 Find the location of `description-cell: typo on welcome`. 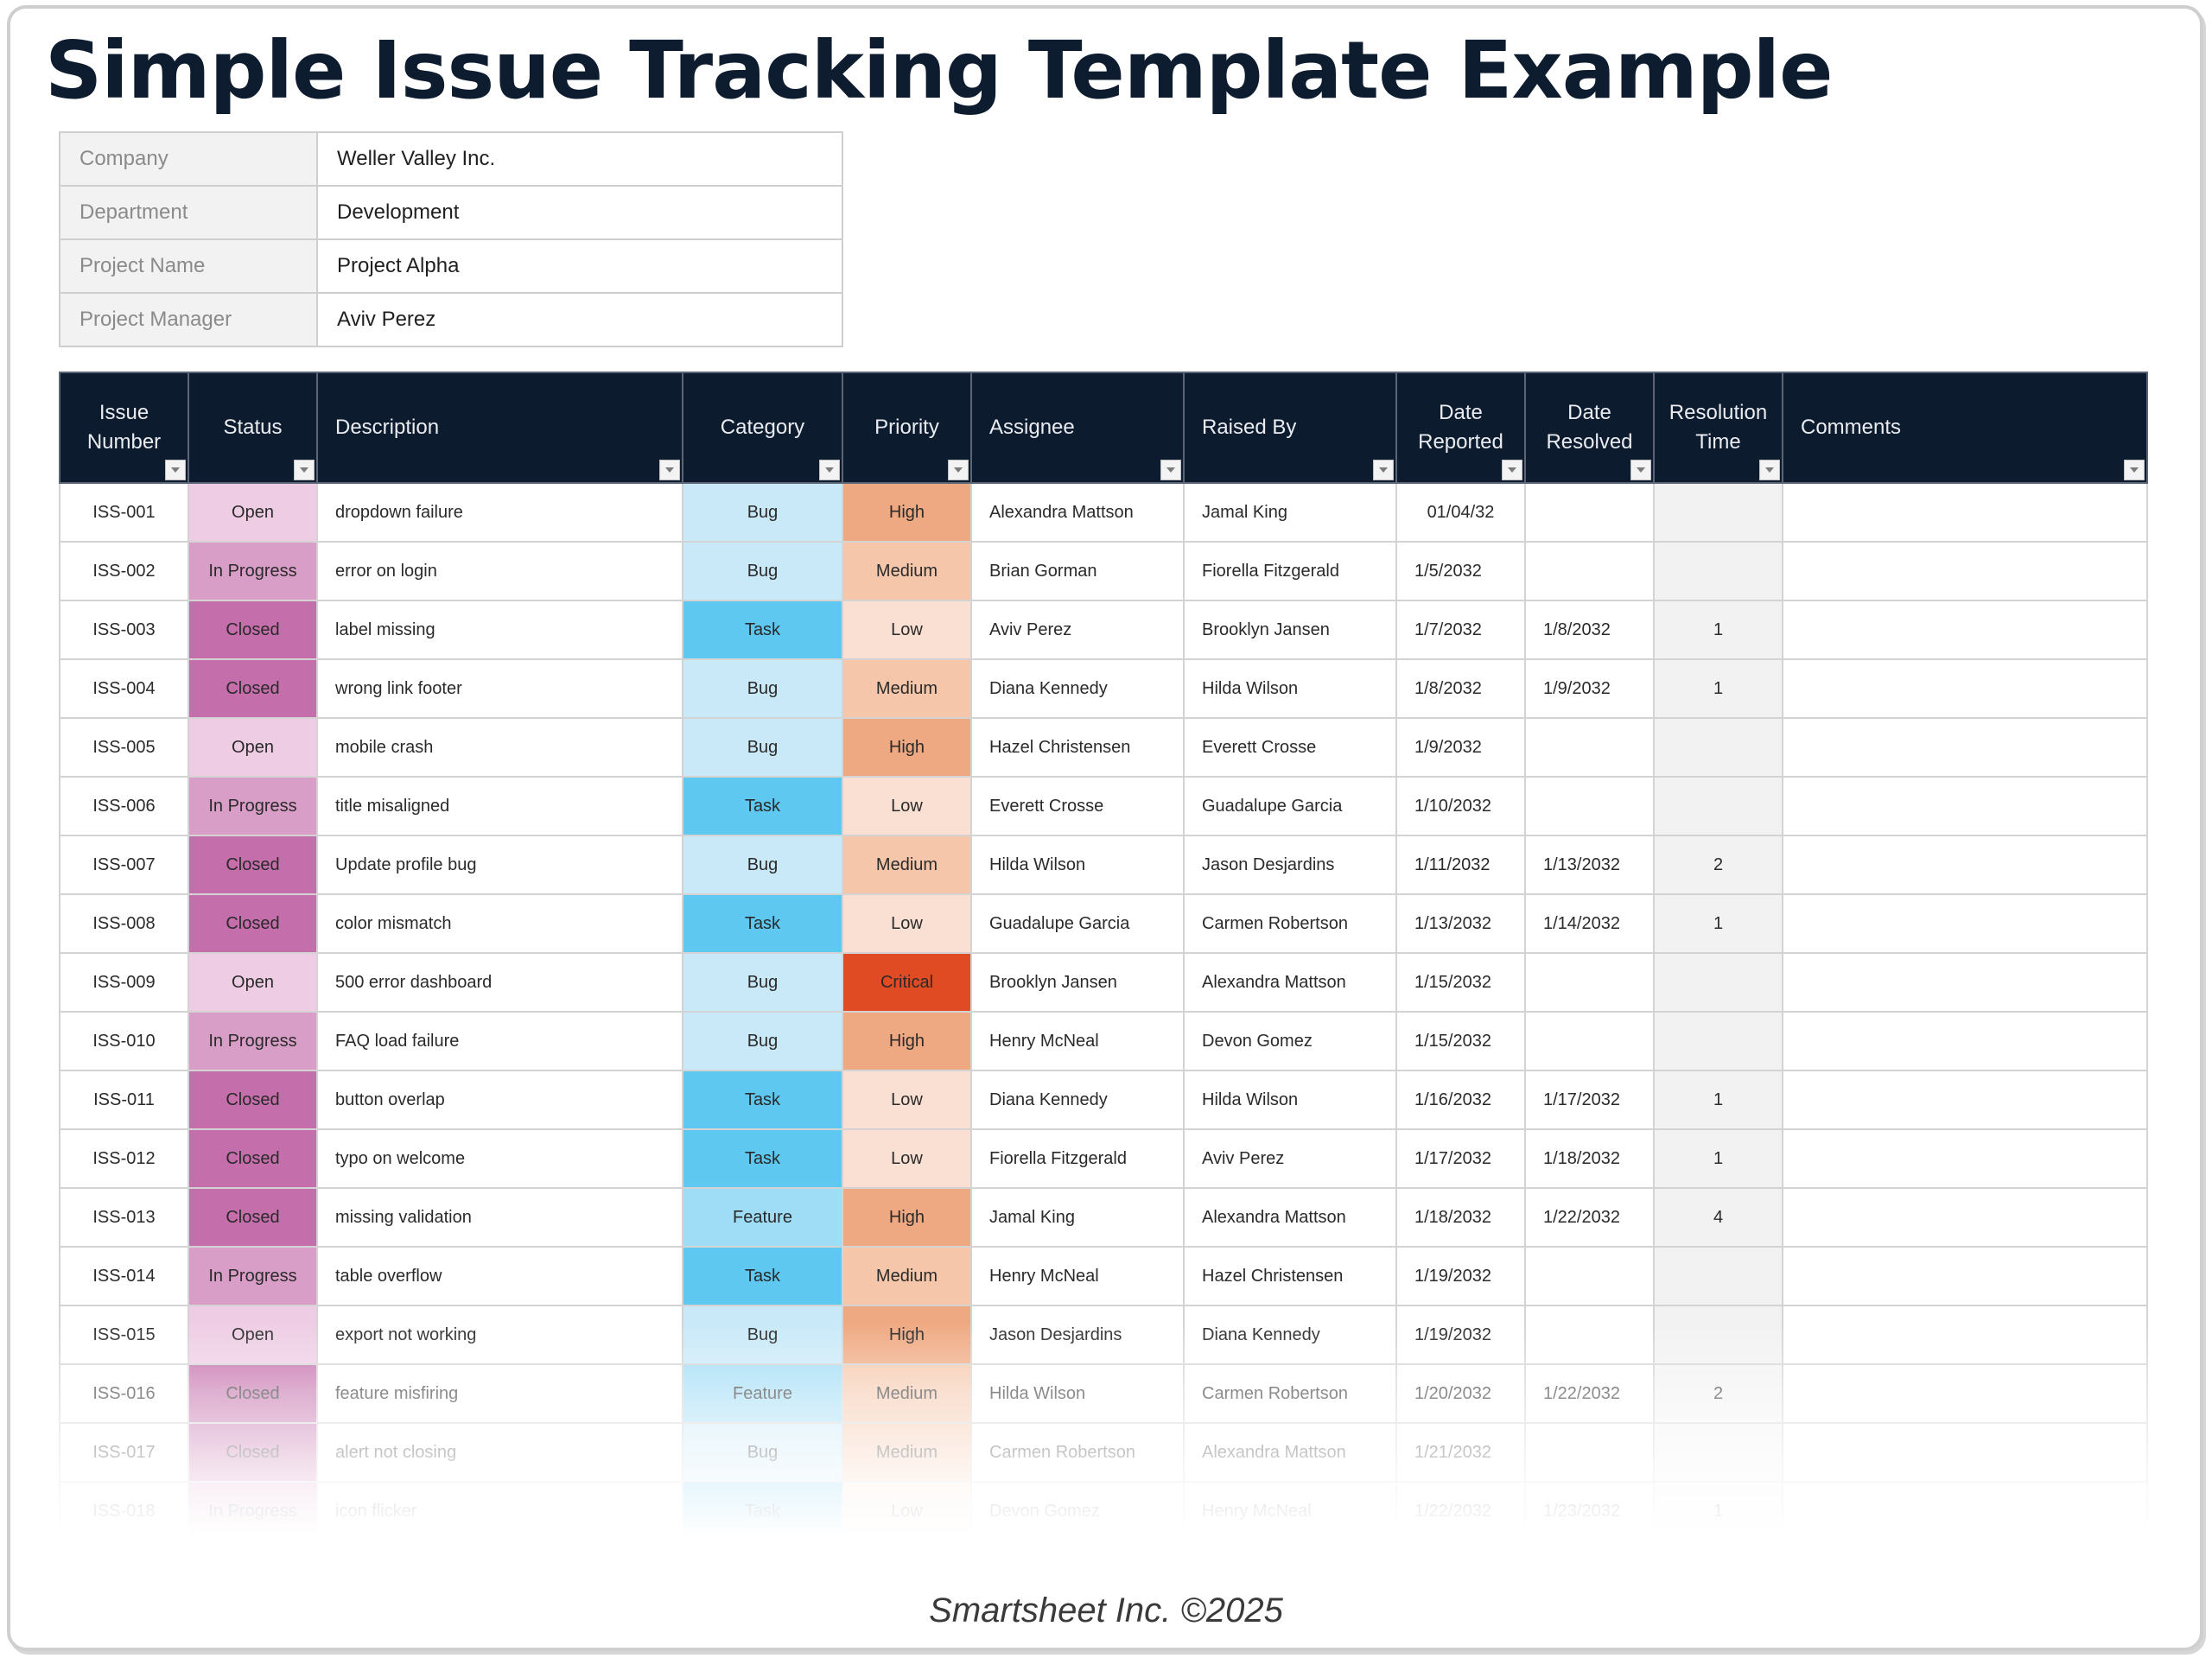

description-cell: typo on welcome is located at coordinates (500, 1158).